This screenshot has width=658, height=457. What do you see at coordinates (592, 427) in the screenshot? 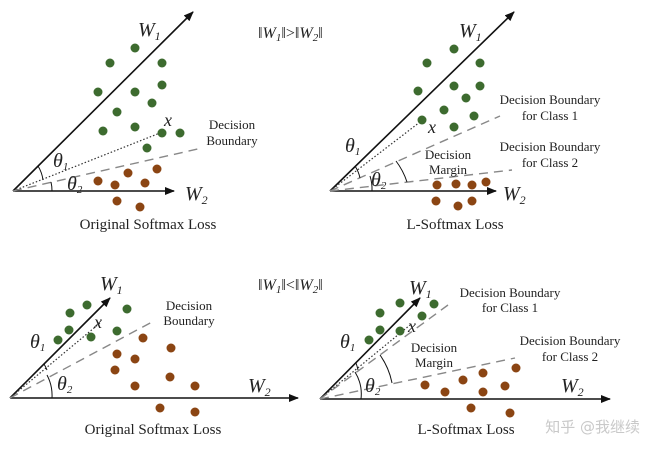
I see `watermark: 知乎 @我继续` at bounding box center [592, 427].